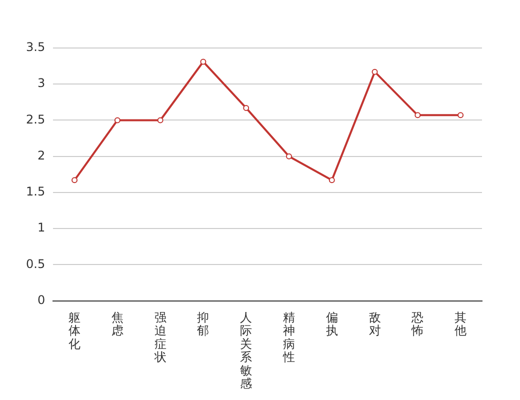 Image resolution: width=520 pixels, height=400 pixels. What do you see at coordinates (41, 299) in the screenshot?
I see `y-tick-label: 0` at bounding box center [41, 299].